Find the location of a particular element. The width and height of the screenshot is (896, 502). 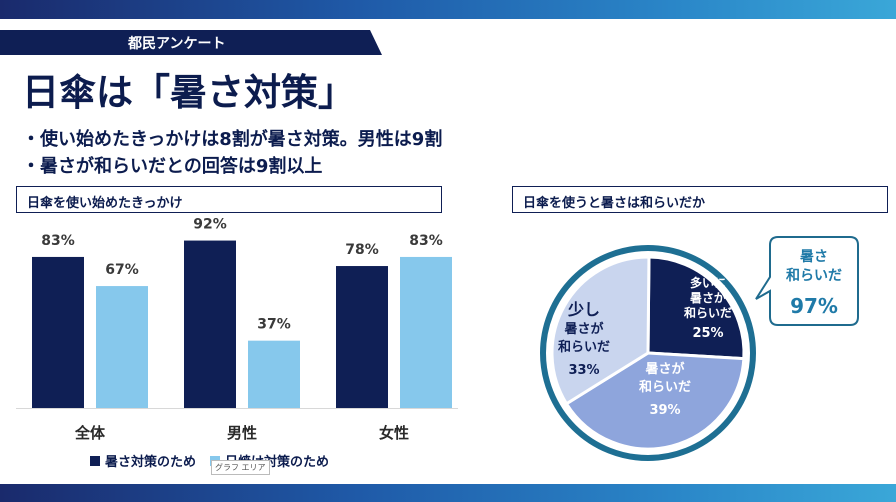

bottom-gradient-bar is located at coordinates (448, 493).